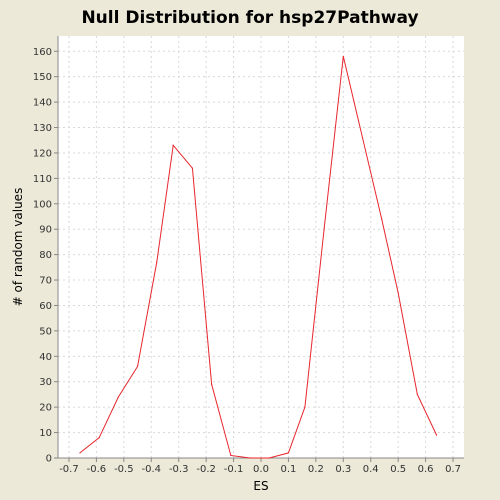  I want to click on y-tick-label: 90, so click(45, 230).